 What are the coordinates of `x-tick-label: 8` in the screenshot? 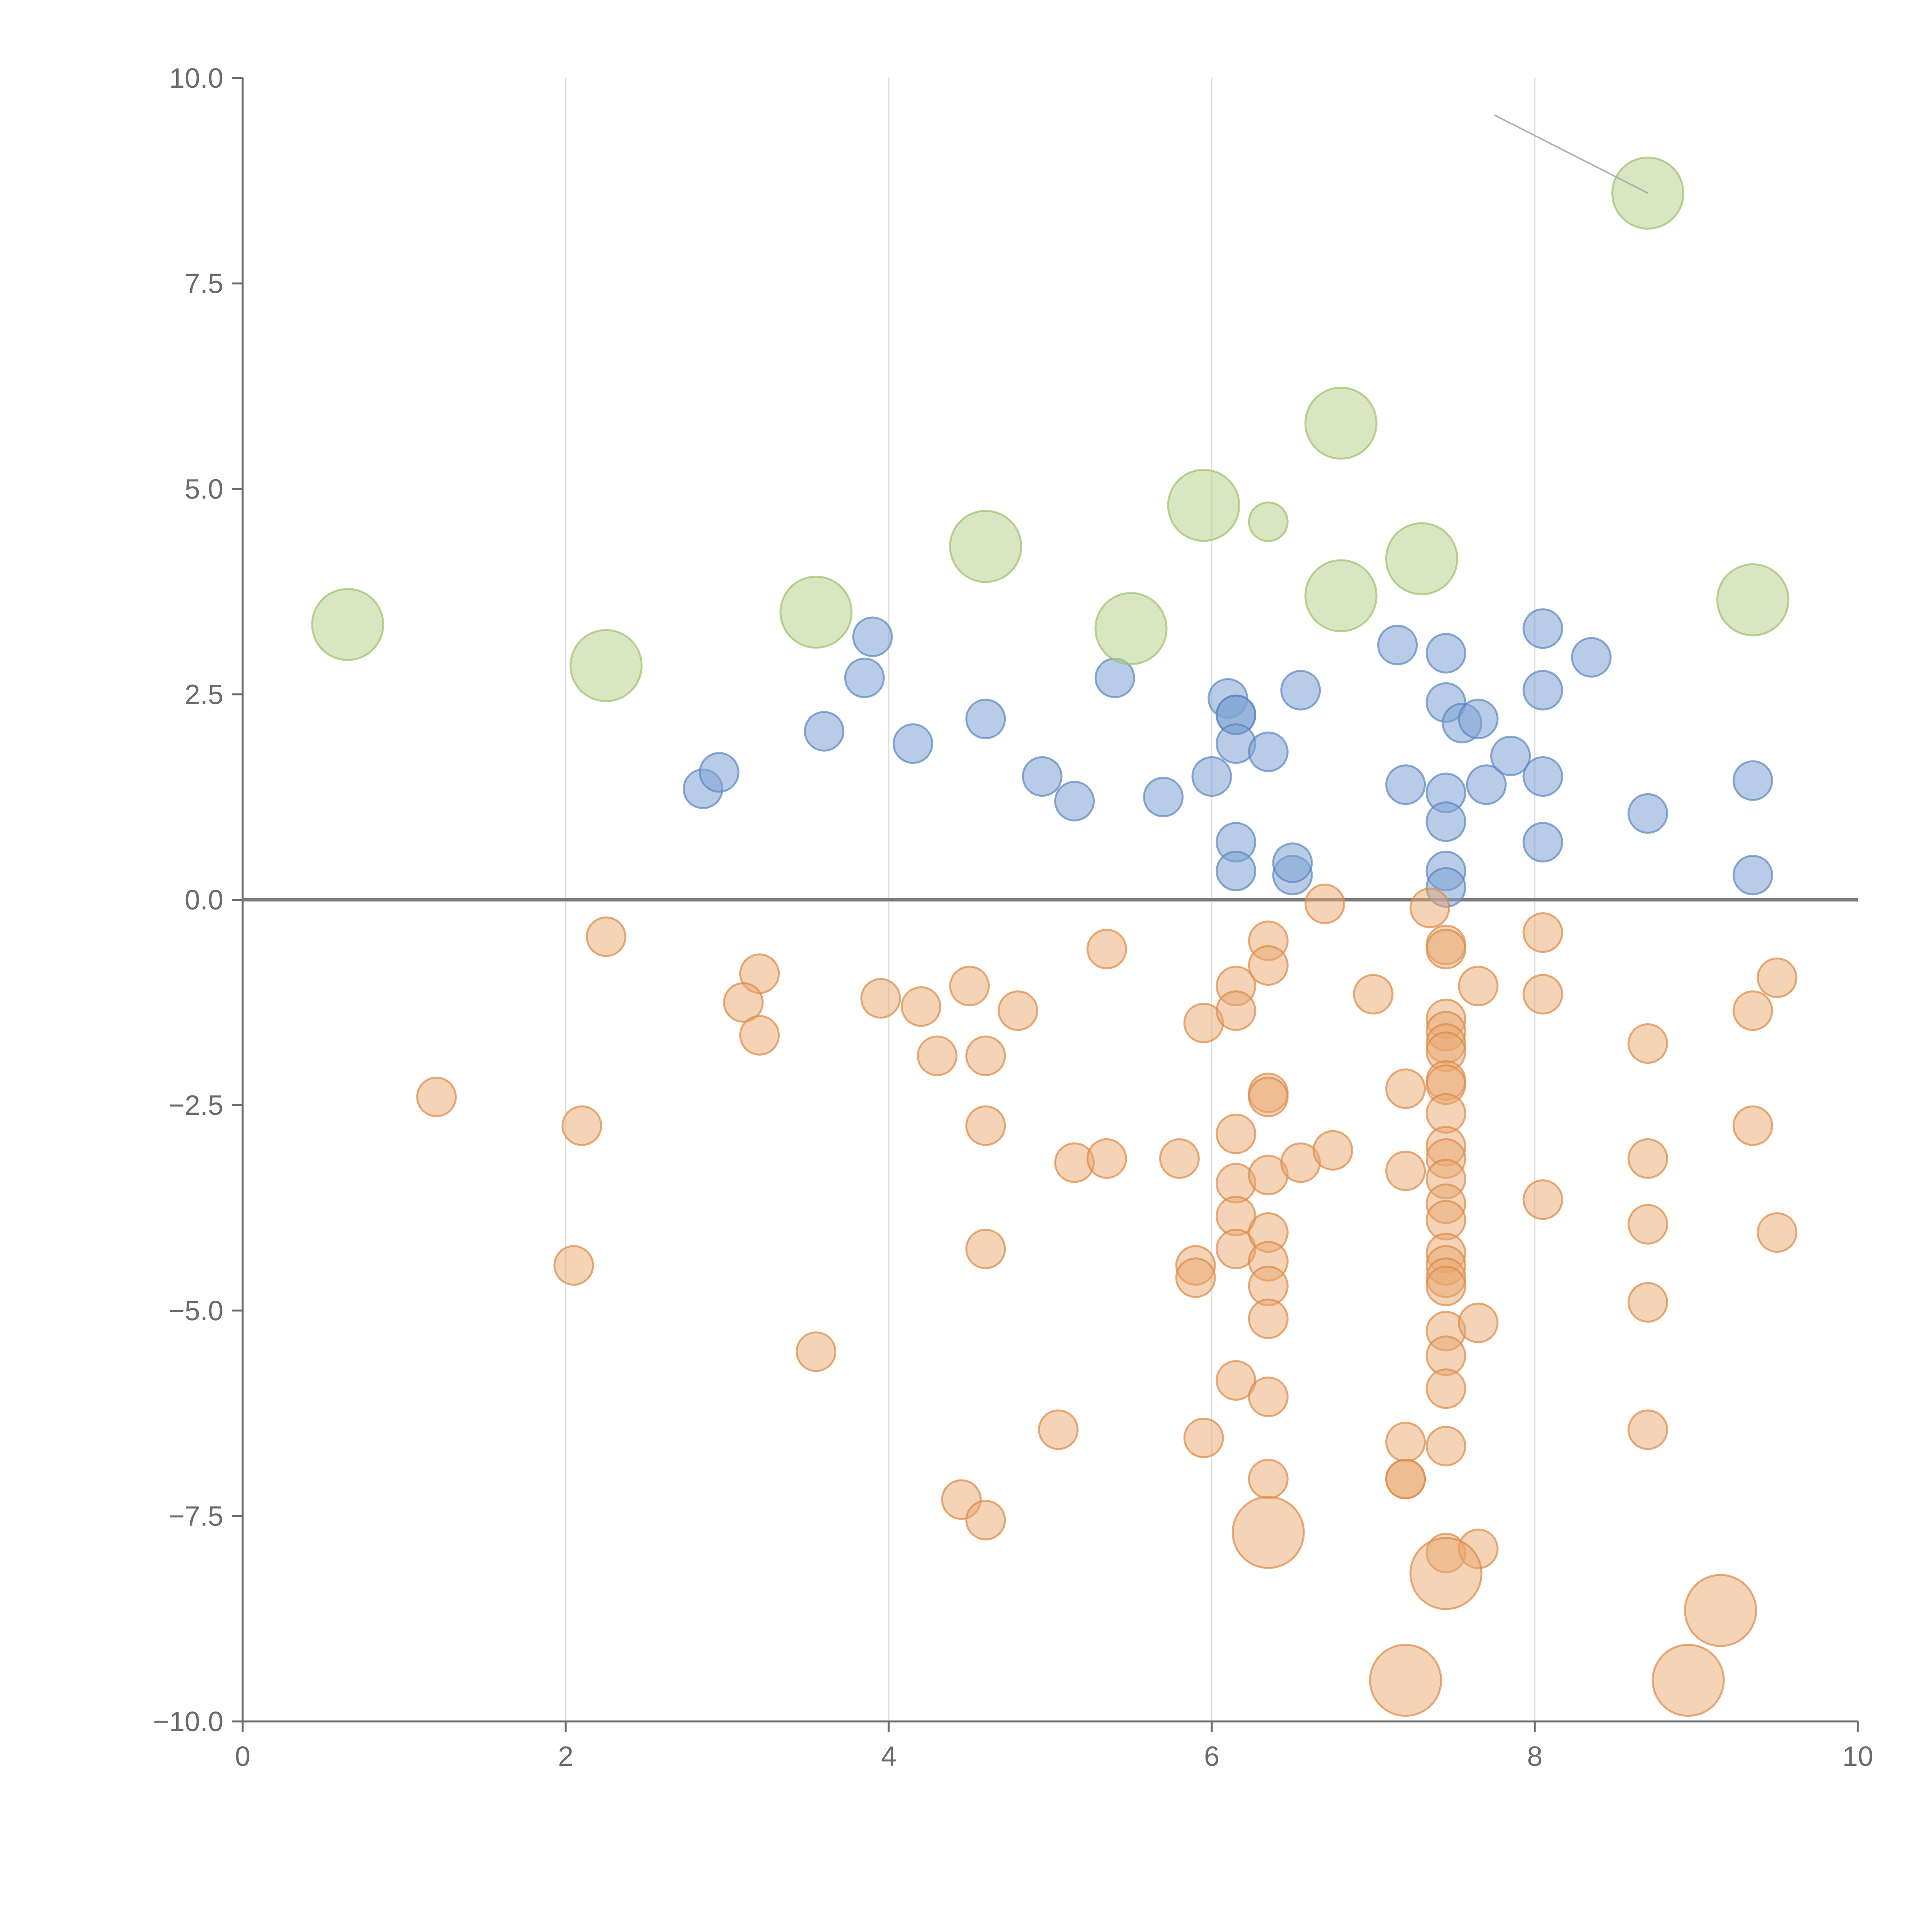 It's located at (1535, 1756).